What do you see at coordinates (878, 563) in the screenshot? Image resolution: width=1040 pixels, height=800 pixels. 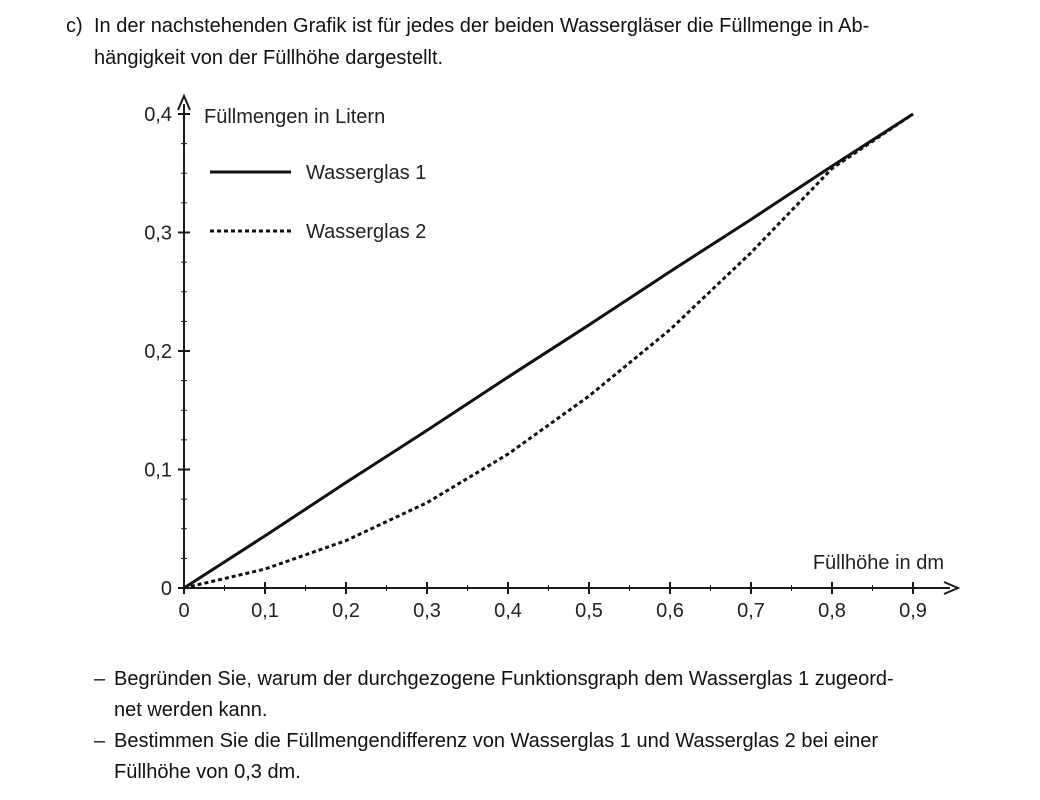 I see `x-axis-label: Füllhöhe in dm` at bounding box center [878, 563].